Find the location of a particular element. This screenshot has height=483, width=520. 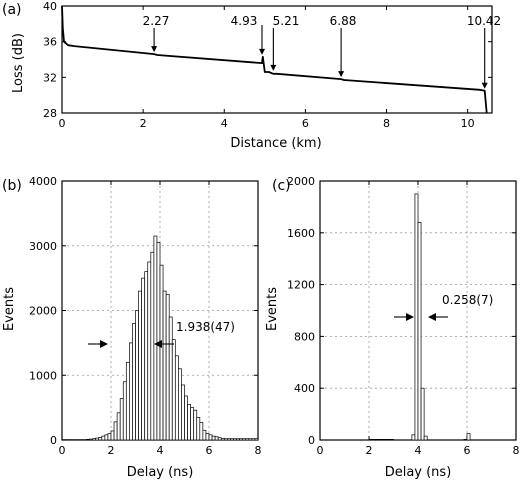

x-axis-label-c: Delay (ns) is located at coordinates (418, 472).